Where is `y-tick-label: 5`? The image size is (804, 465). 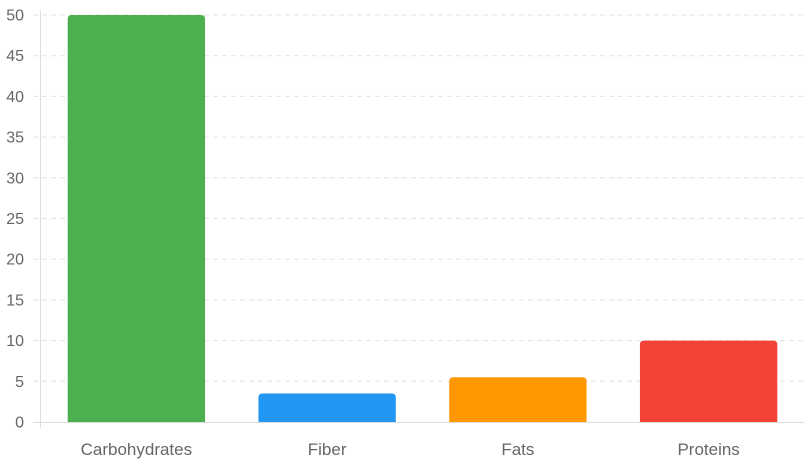 y-tick-label: 5 is located at coordinates (19, 382).